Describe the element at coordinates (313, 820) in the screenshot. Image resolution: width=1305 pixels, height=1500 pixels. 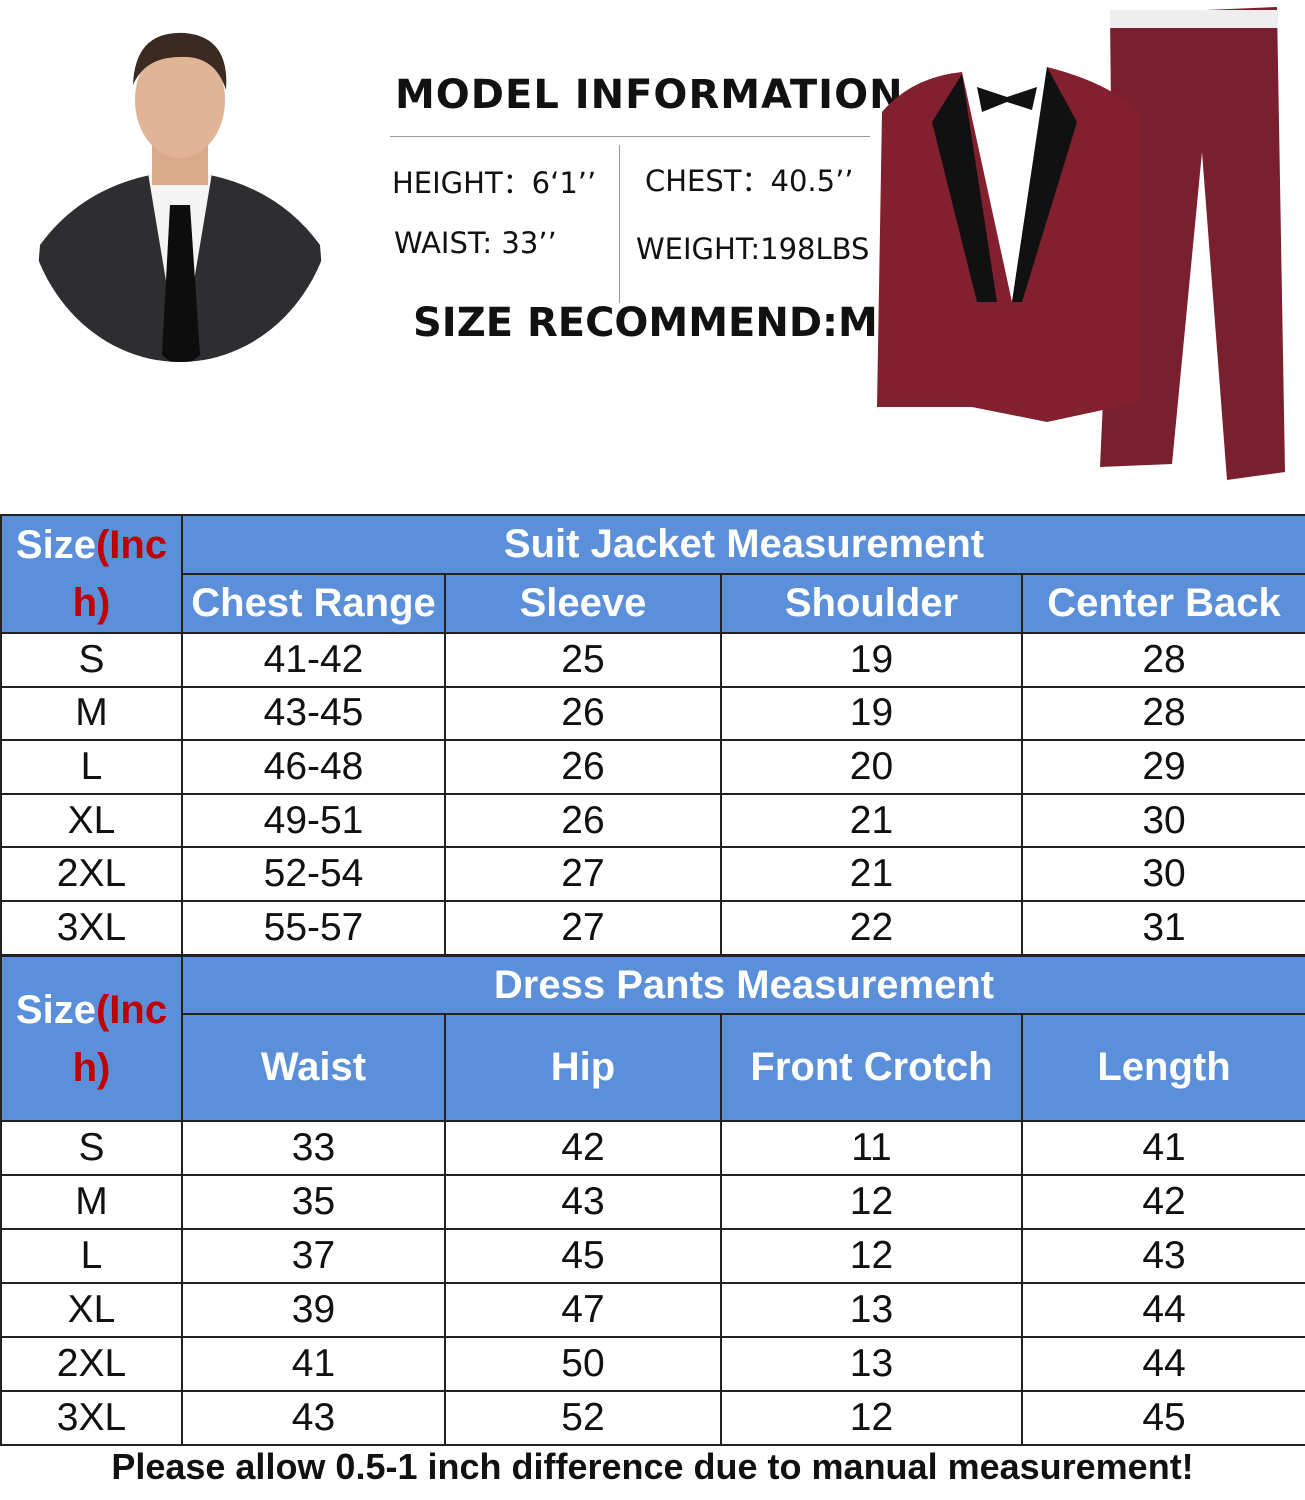
I see `cell: 49-51` at that location.